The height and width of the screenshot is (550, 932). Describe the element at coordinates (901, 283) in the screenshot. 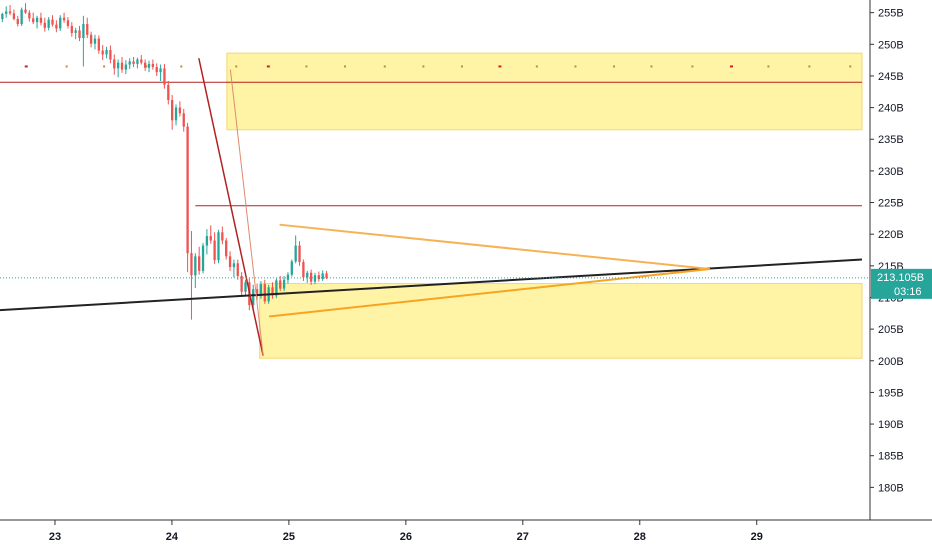

I see `last-price-badge: 213.105B 03:16` at that location.